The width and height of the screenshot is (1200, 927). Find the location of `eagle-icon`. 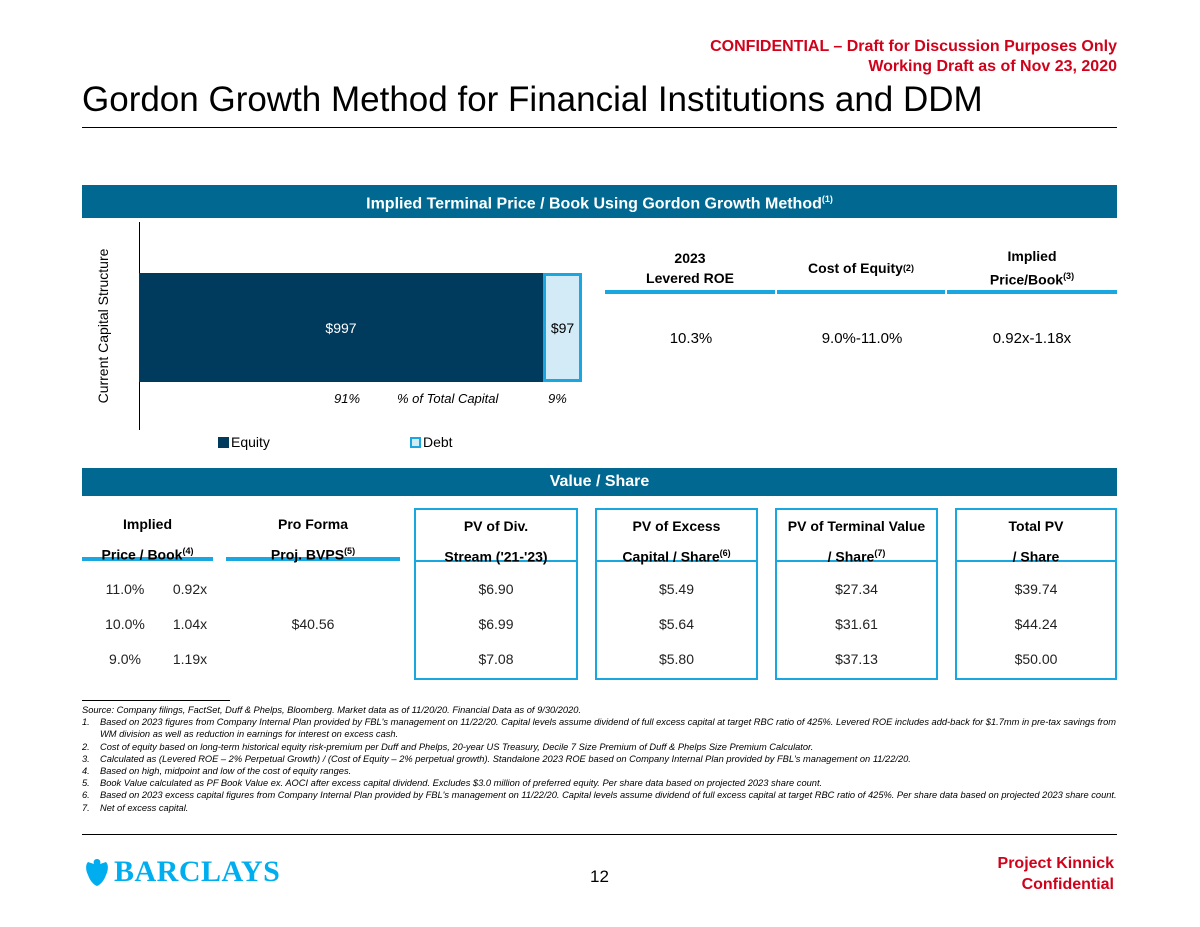

eagle-icon is located at coordinates (97, 872).